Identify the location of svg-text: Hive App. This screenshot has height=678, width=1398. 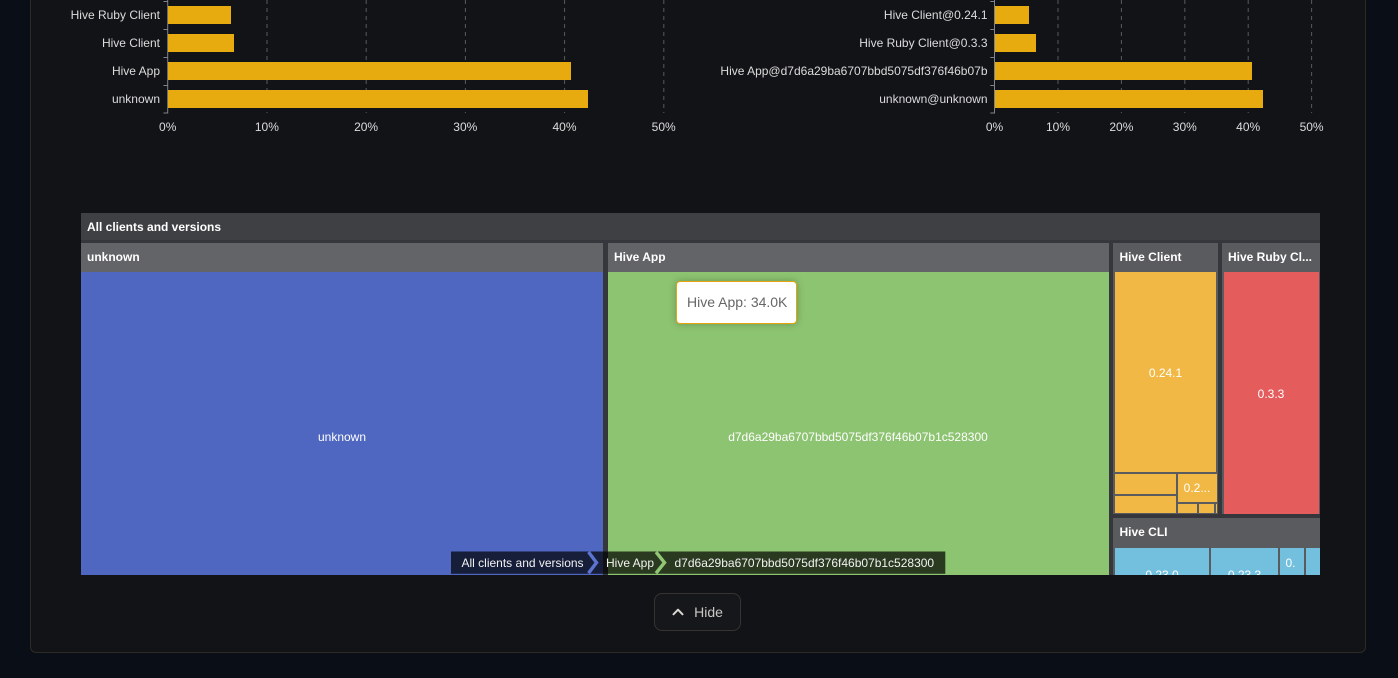
(630, 562).